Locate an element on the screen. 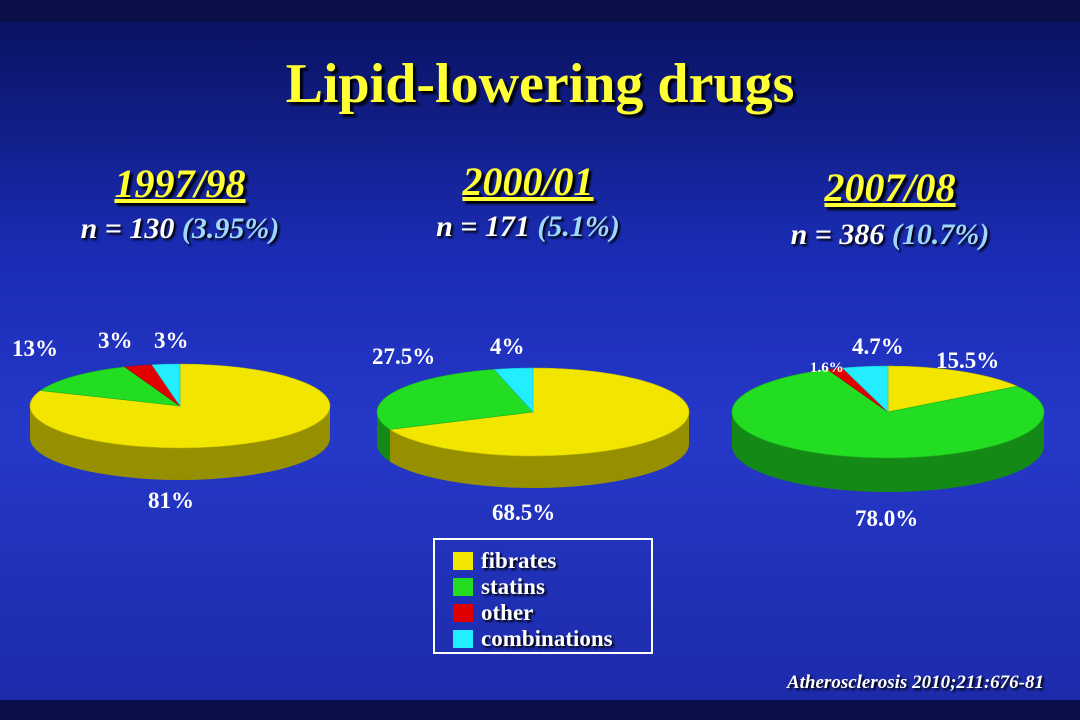  pie-chart-1: 81% 13% 3% 3% is located at coordinates (171, 420).